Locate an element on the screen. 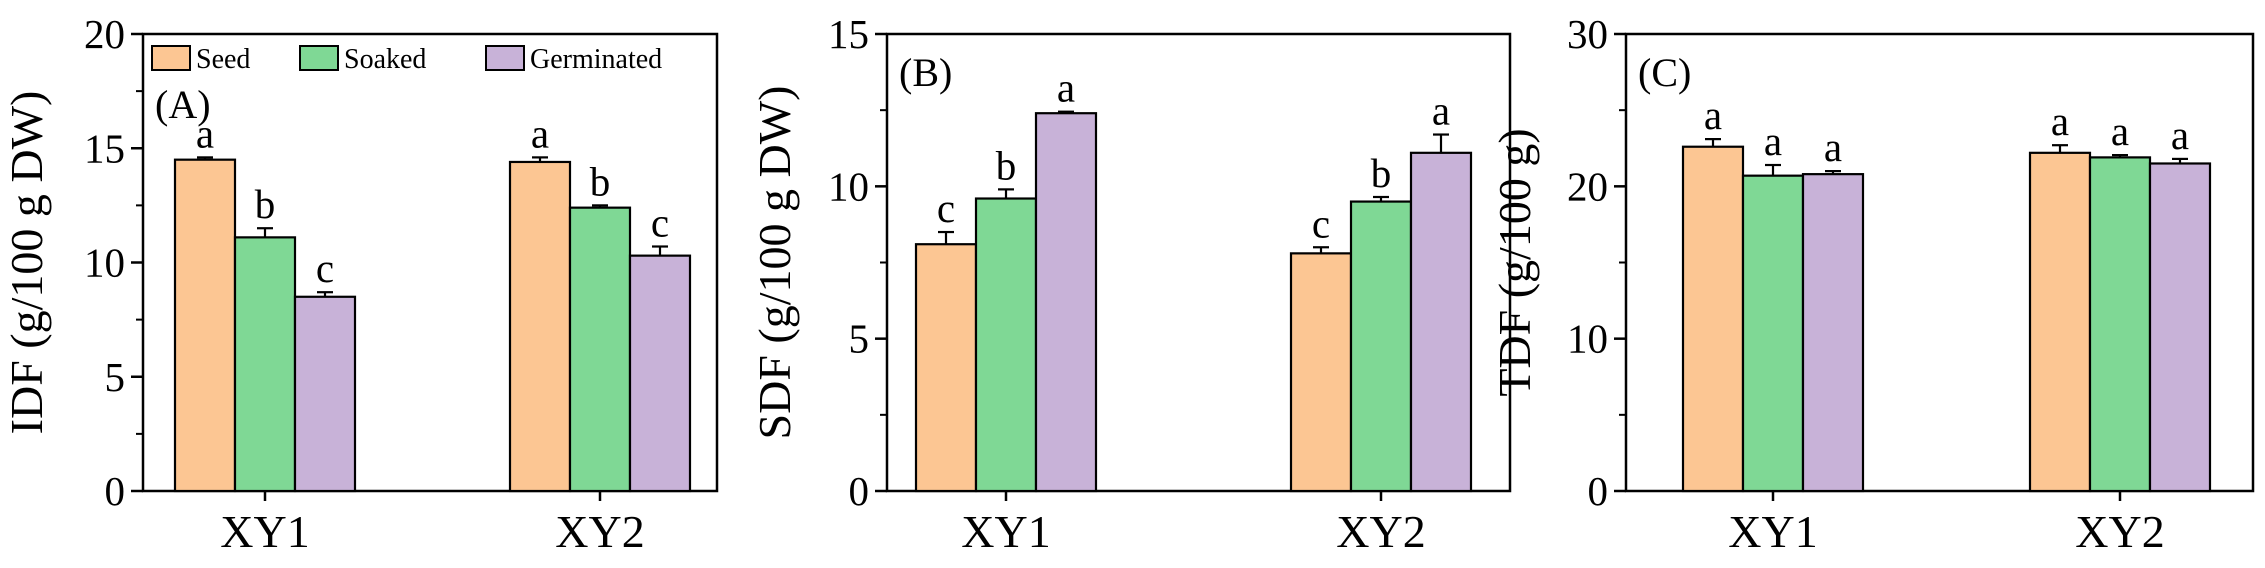 The height and width of the screenshot is (568, 2265). panel-label: (B) is located at coordinates (925, 72).